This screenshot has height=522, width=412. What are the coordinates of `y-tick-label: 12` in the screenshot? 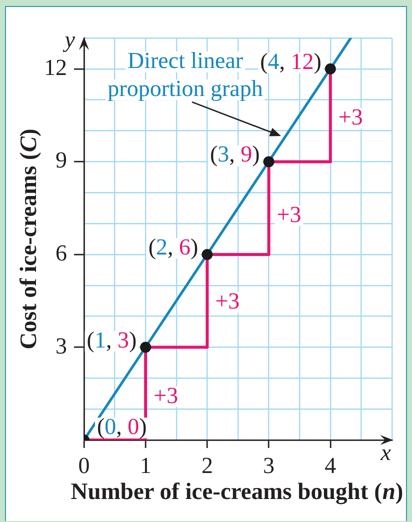 It's located at (55, 67).